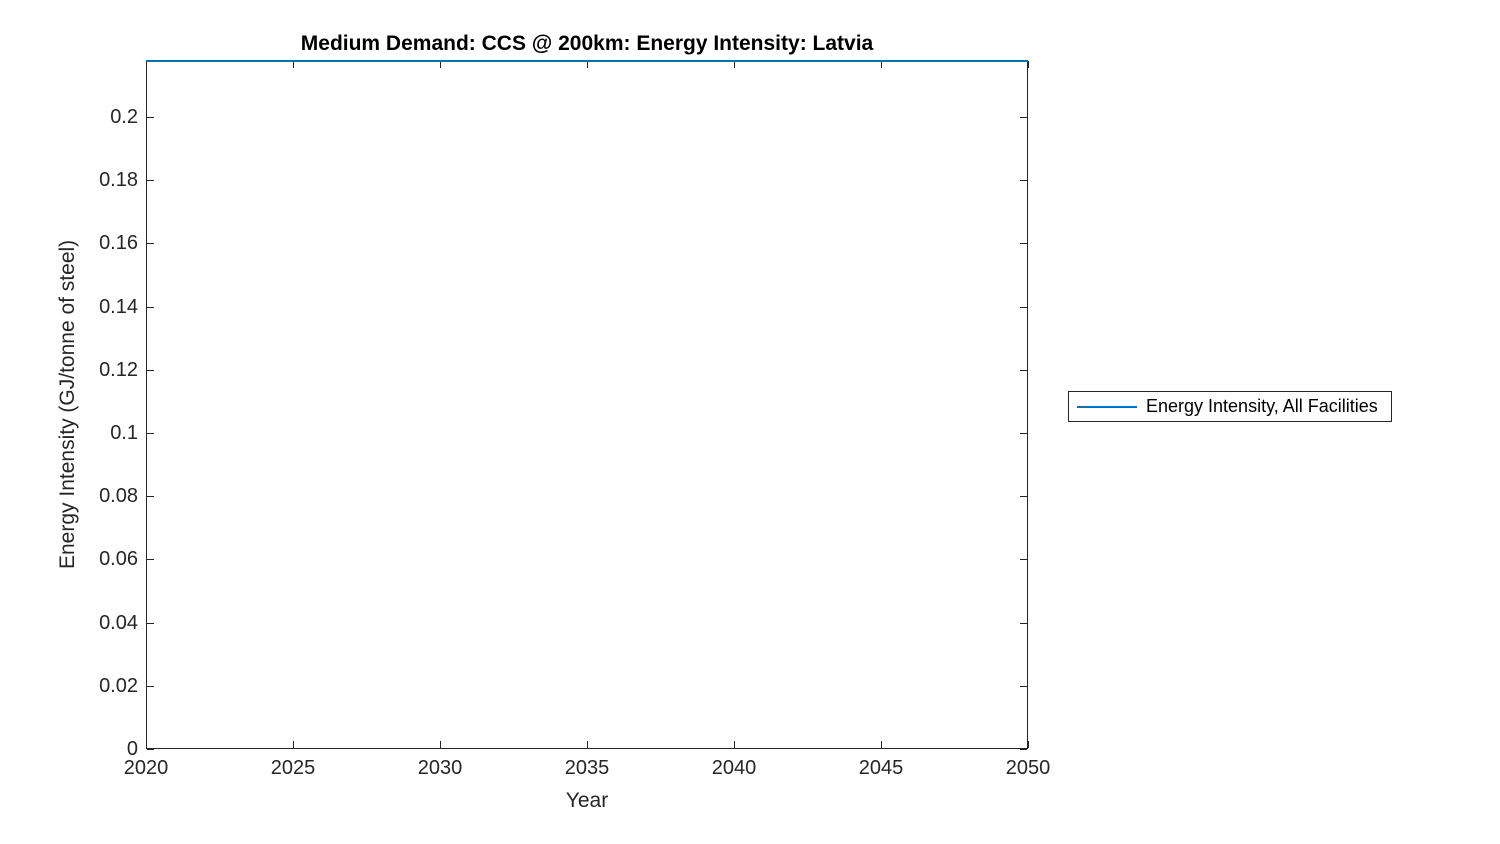 The height and width of the screenshot is (844, 1500). I want to click on y-tick-label: 0, so click(132, 749).